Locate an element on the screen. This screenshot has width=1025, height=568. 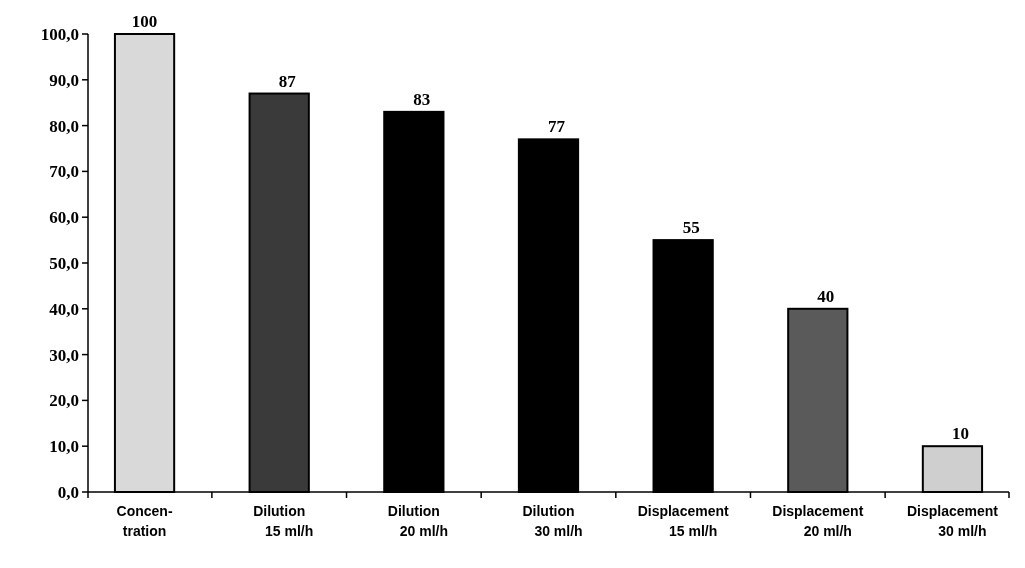
y-tick-label: 60,0 is located at coordinates (64, 218).